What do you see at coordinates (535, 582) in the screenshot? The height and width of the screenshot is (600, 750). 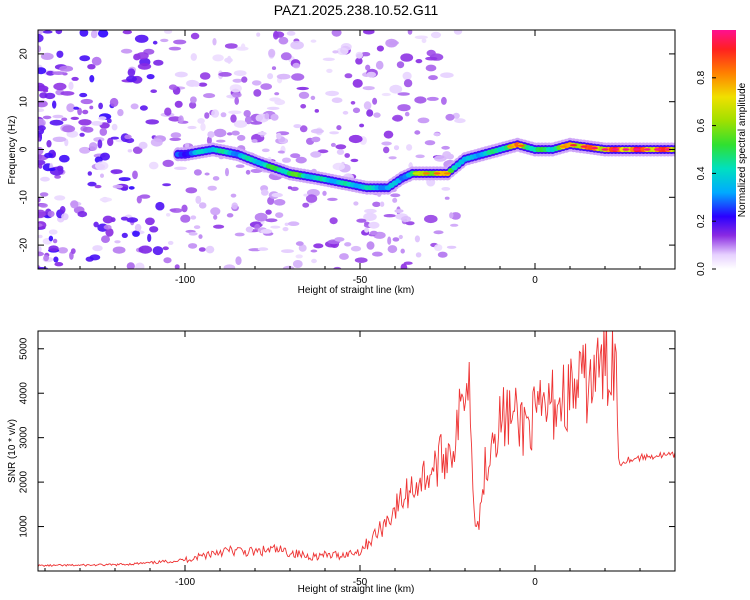 I see `x-tick-label: 0` at bounding box center [535, 582].